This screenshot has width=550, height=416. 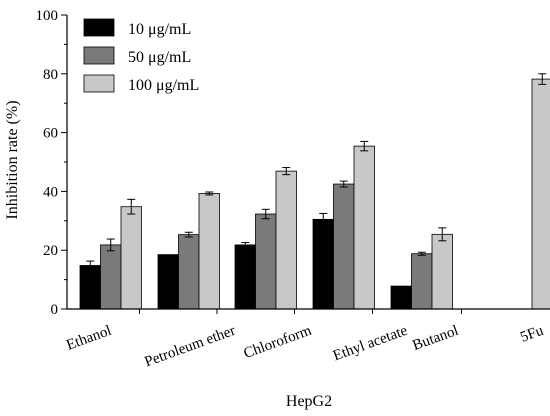 What do you see at coordinates (436, 338) in the screenshot?
I see `category-label-4: Butanol` at bounding box center [436, 338].